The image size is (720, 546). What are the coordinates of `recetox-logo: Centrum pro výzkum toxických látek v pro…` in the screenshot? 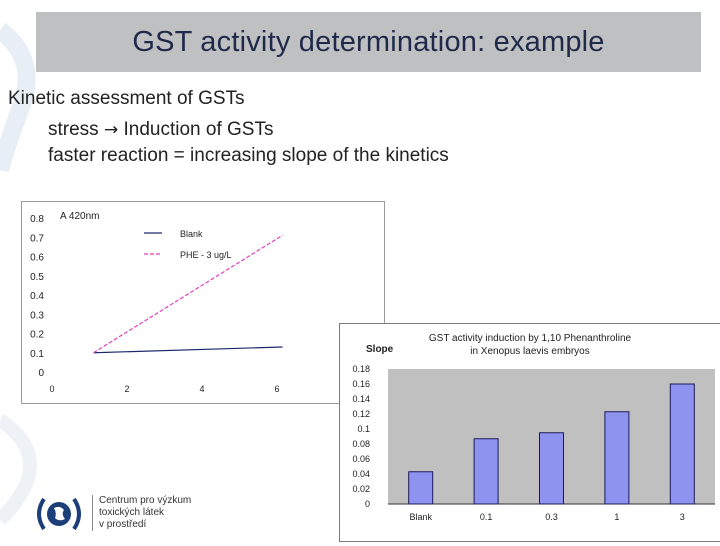 It's located at (114, 514).